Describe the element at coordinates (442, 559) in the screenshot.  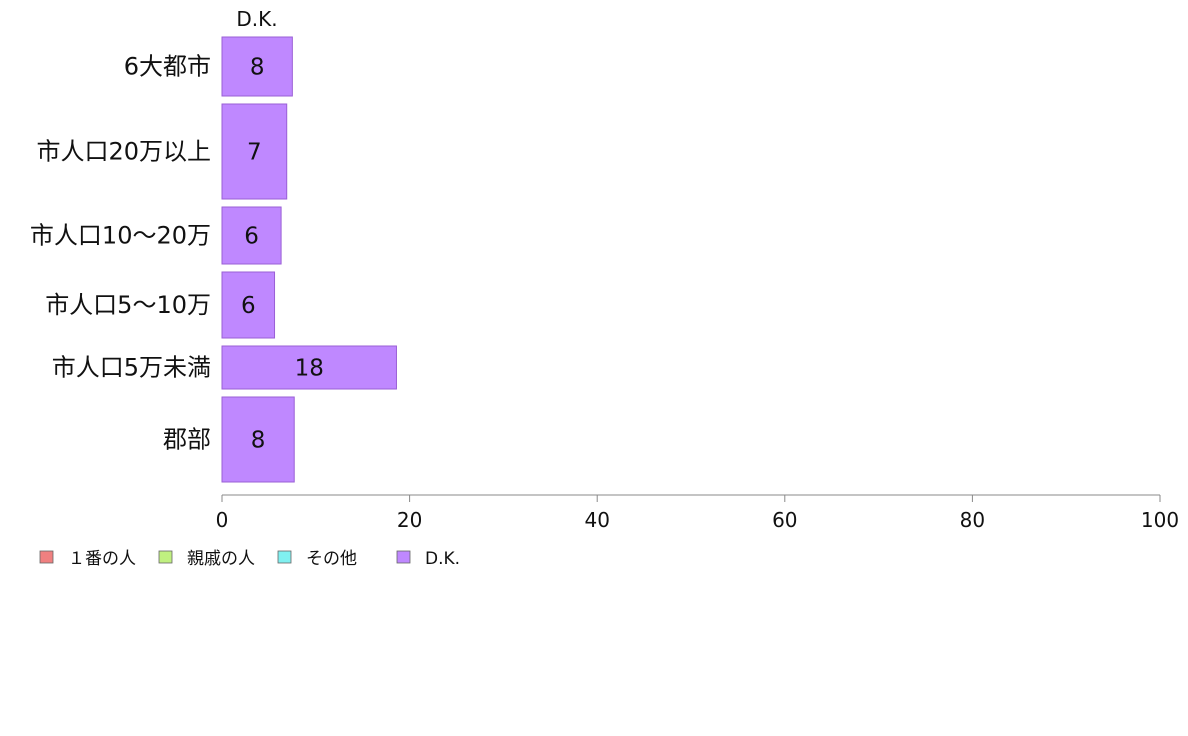
I see `legend-label: D.K.` at that location.